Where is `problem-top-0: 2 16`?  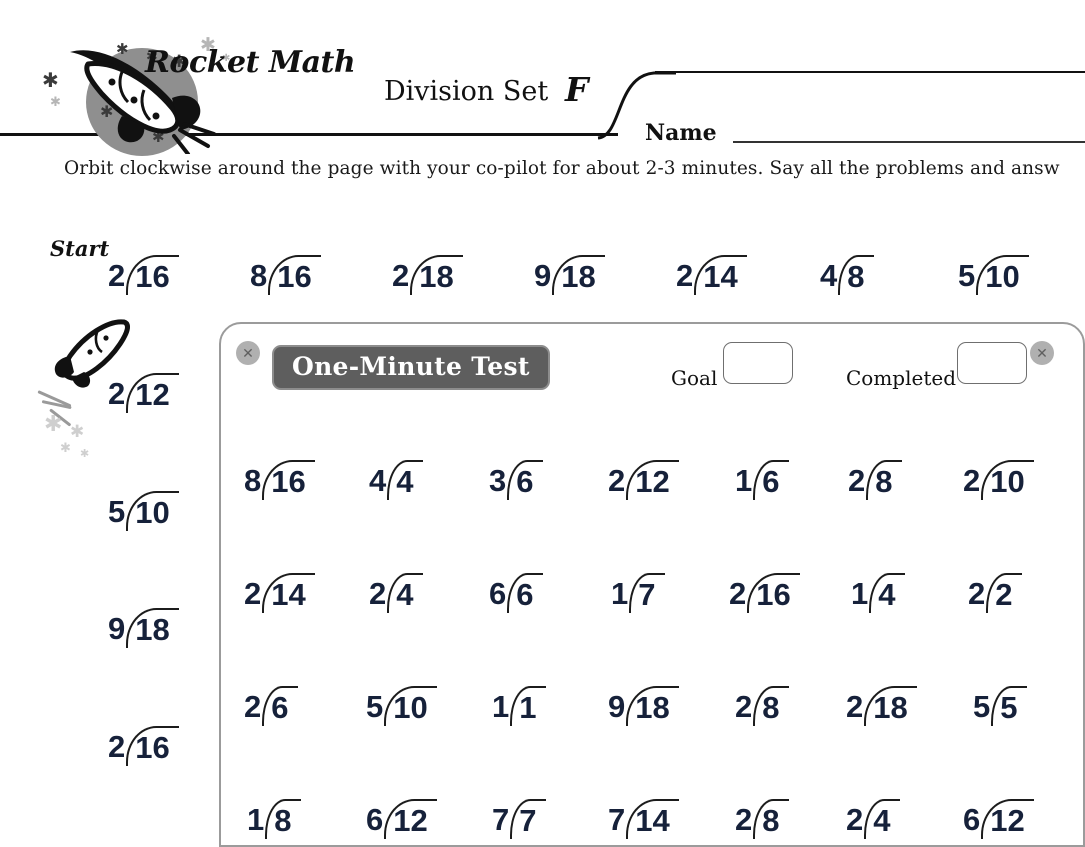 problem-top-0: 2 16 is located at coordinates (143, 275).